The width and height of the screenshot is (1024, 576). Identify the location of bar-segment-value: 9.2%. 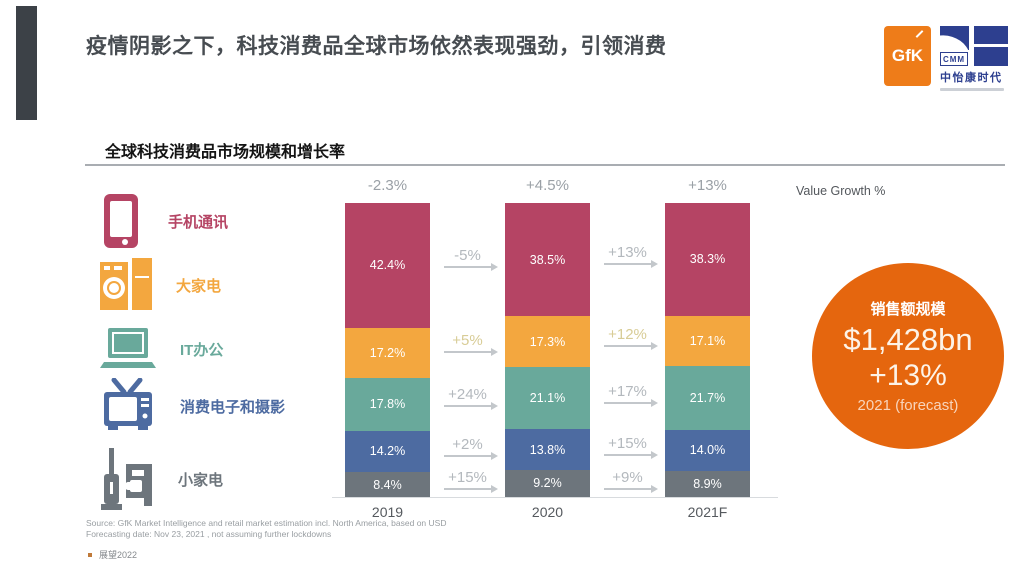
(547, 483).